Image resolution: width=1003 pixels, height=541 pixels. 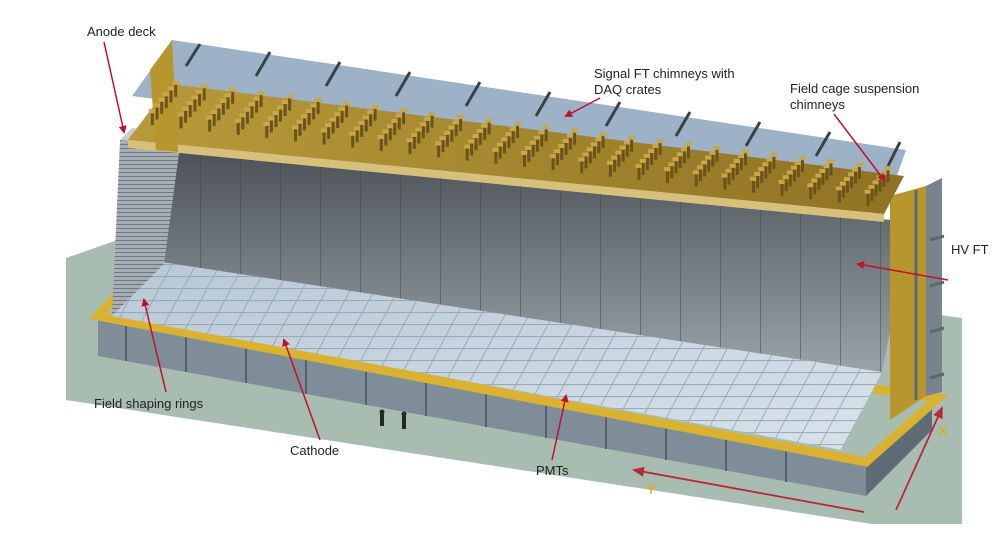 I want to click on label-signal-ft-line1: Signal FT chimneys with, so click(x=664, y=73).